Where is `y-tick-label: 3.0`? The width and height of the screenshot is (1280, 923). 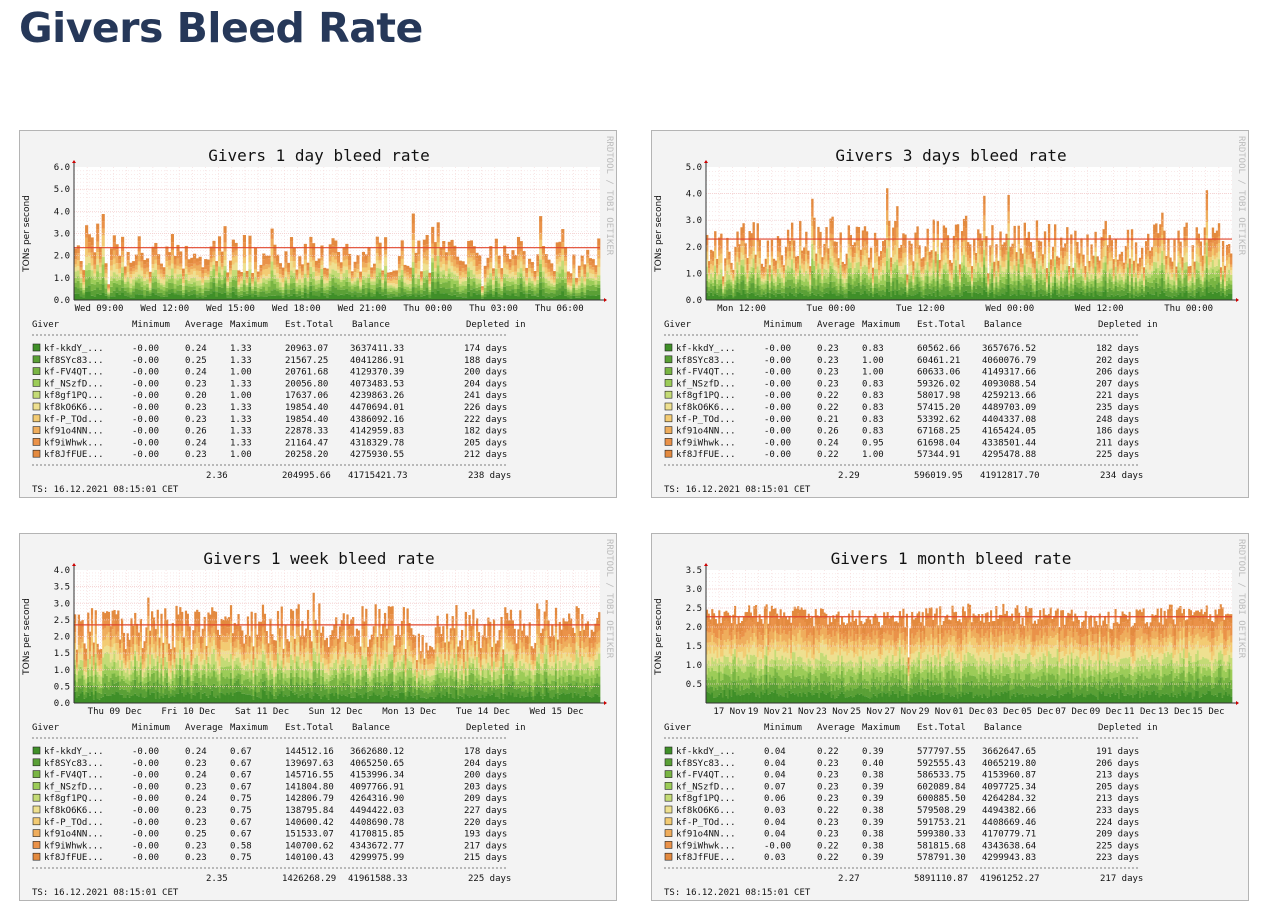
y-tick-label: 3.0 is located at coordinates (694, 221).